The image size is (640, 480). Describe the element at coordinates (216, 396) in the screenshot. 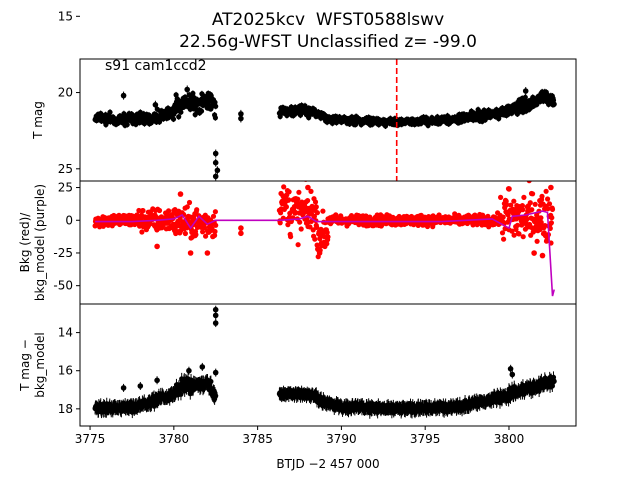

I see `series-bottom-point` at that location.